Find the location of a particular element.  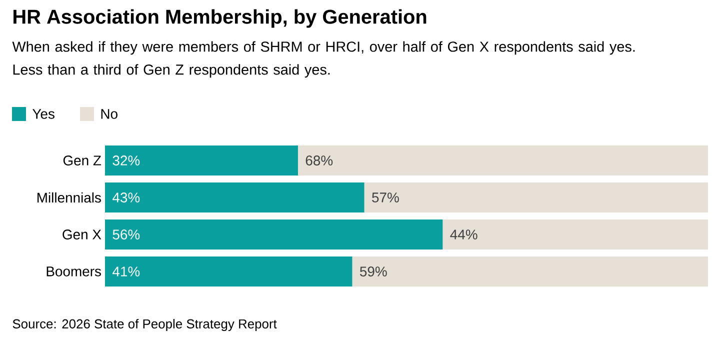

y-tick-label: Millennials is located at coordinates (69, 197).